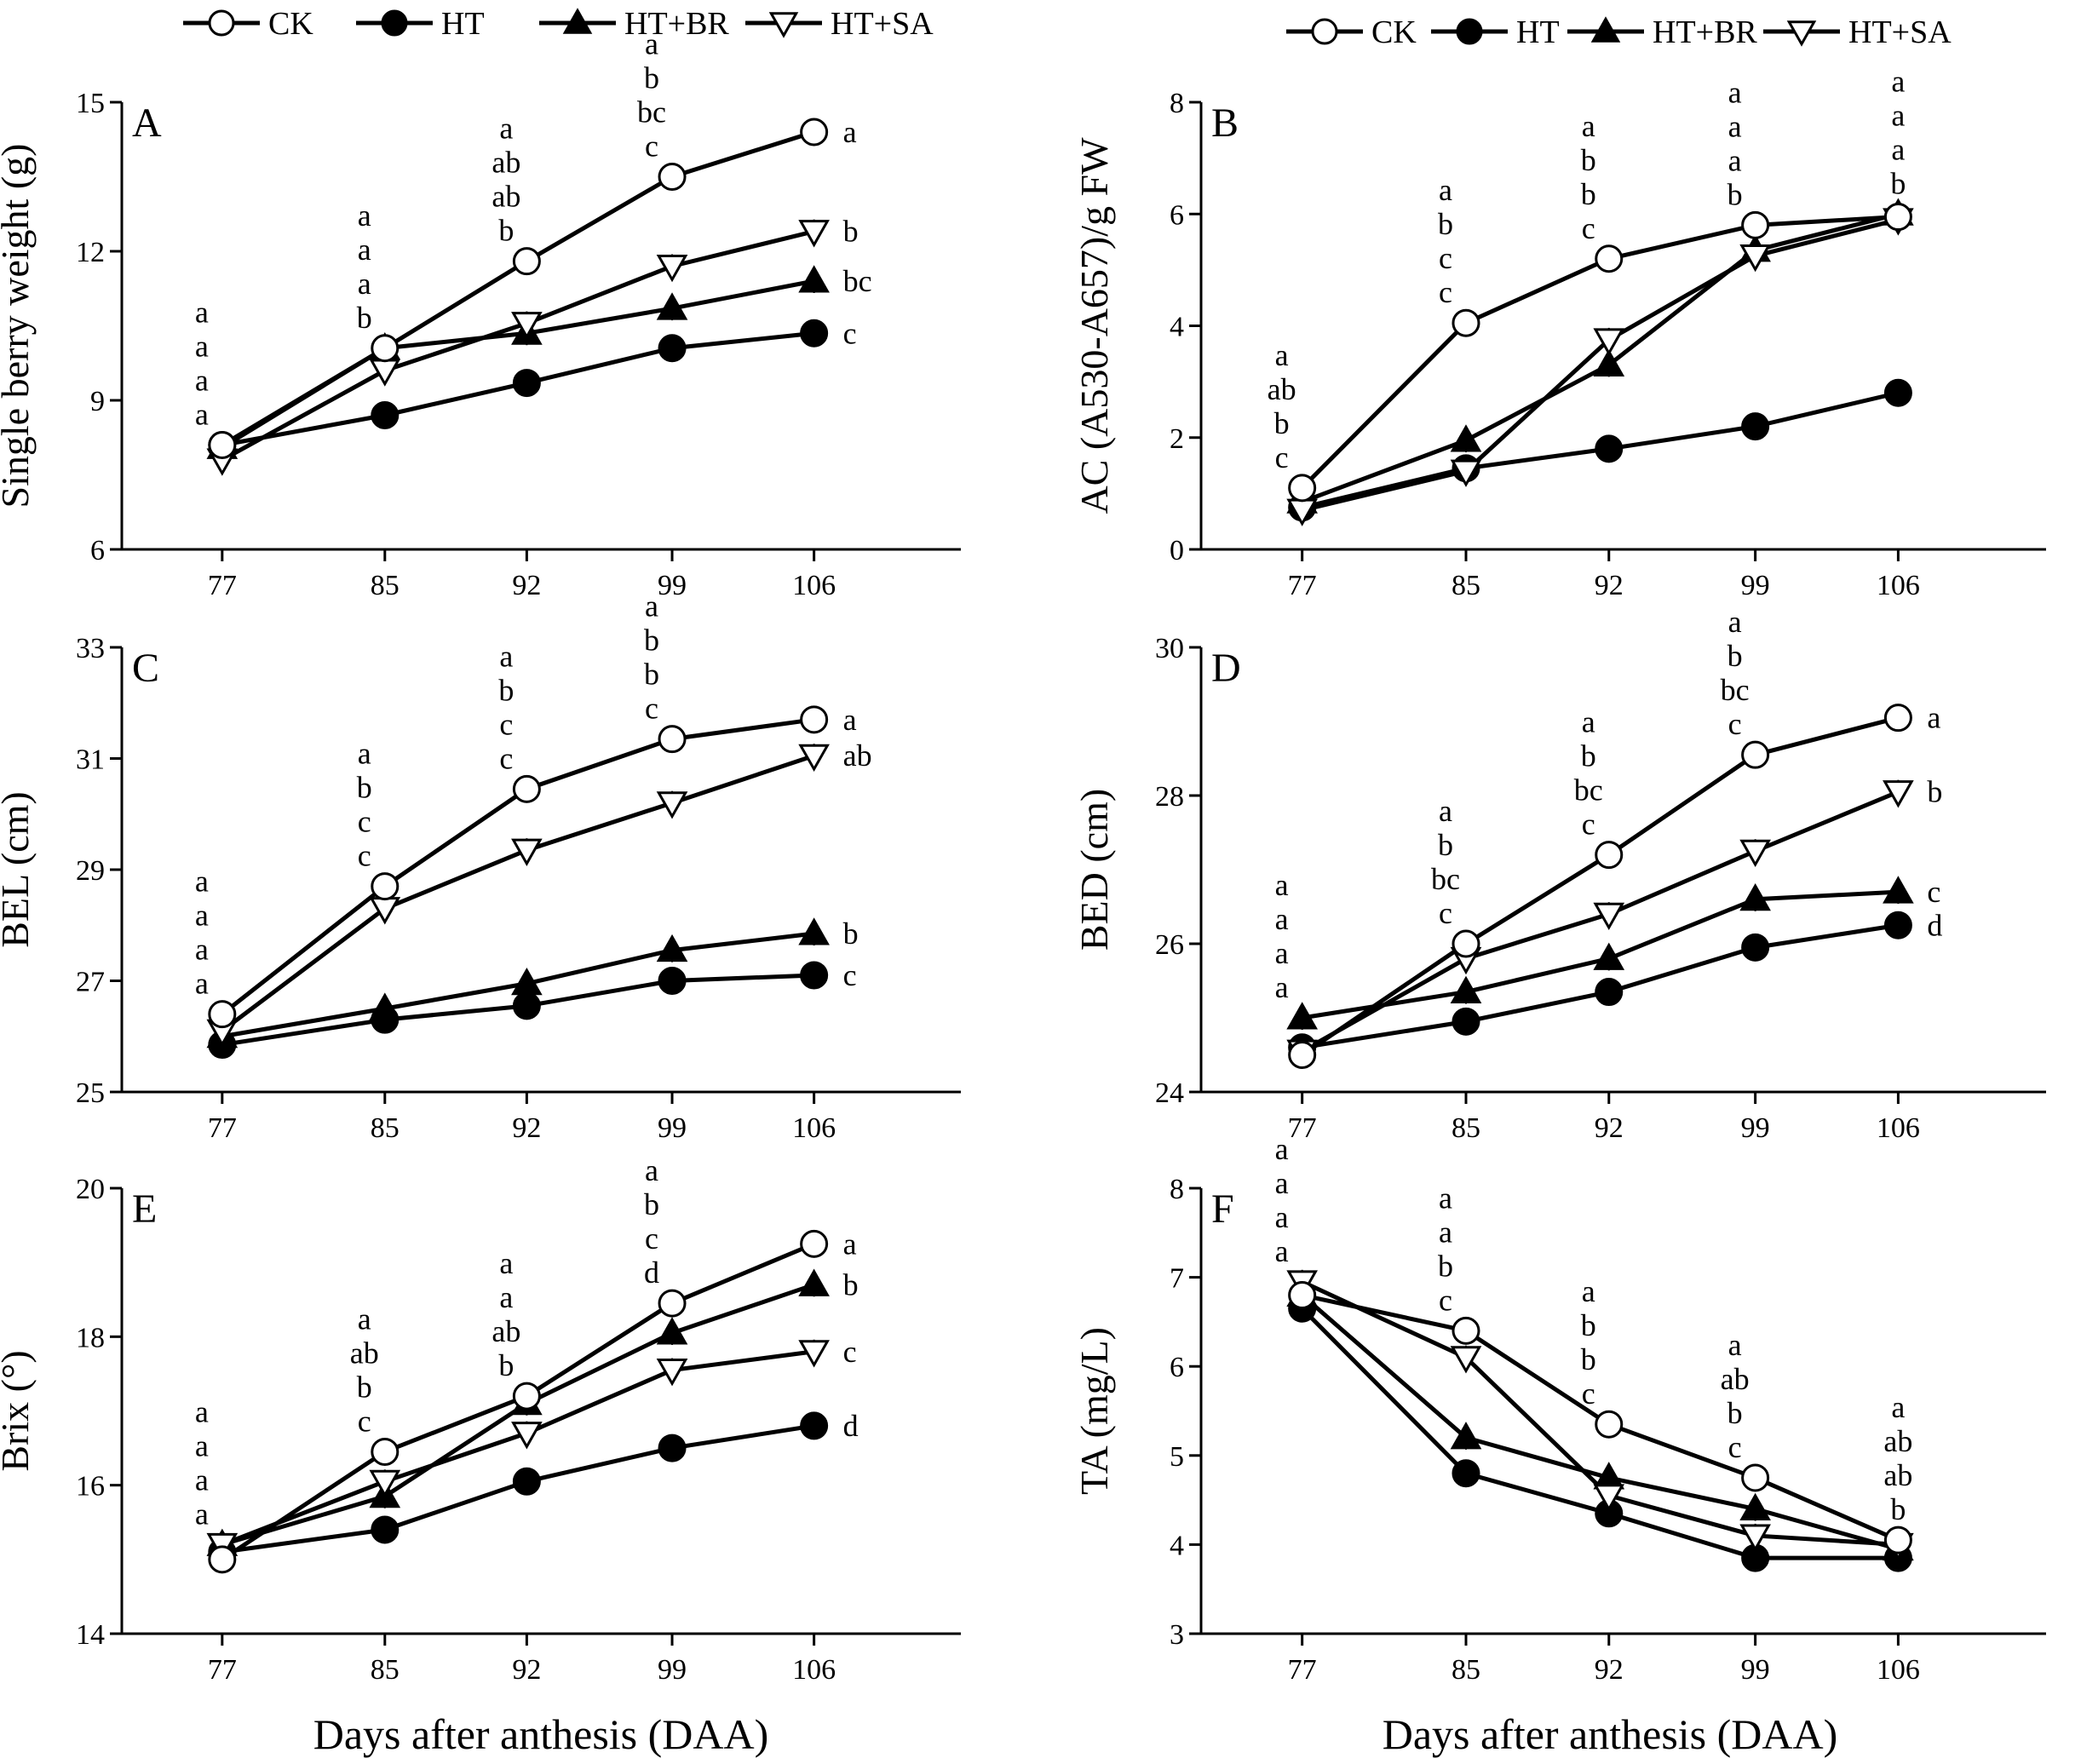 The width and height of the screenshot is (2081, 1764). I want to click on y-tick-label: 24, so click(1169, 1093).